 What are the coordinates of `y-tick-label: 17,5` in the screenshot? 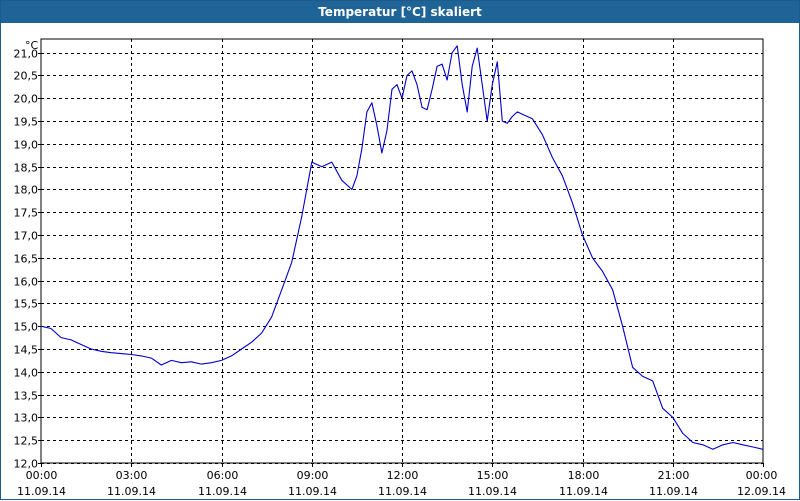 It's located at (26, 213).